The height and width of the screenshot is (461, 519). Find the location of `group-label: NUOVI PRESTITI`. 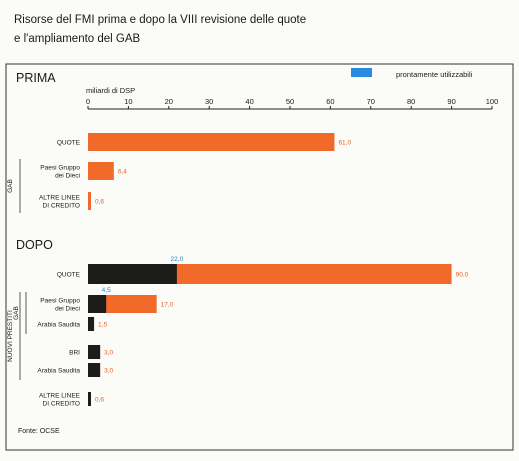

group-label: NUOVI PRESTITI is located at coordinates (10, 336).